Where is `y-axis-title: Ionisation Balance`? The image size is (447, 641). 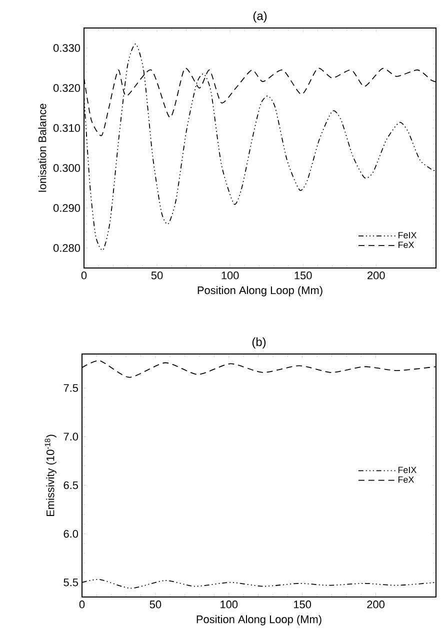
y-axis-title: Ionisation Balance is located at coordinates (42, 148).